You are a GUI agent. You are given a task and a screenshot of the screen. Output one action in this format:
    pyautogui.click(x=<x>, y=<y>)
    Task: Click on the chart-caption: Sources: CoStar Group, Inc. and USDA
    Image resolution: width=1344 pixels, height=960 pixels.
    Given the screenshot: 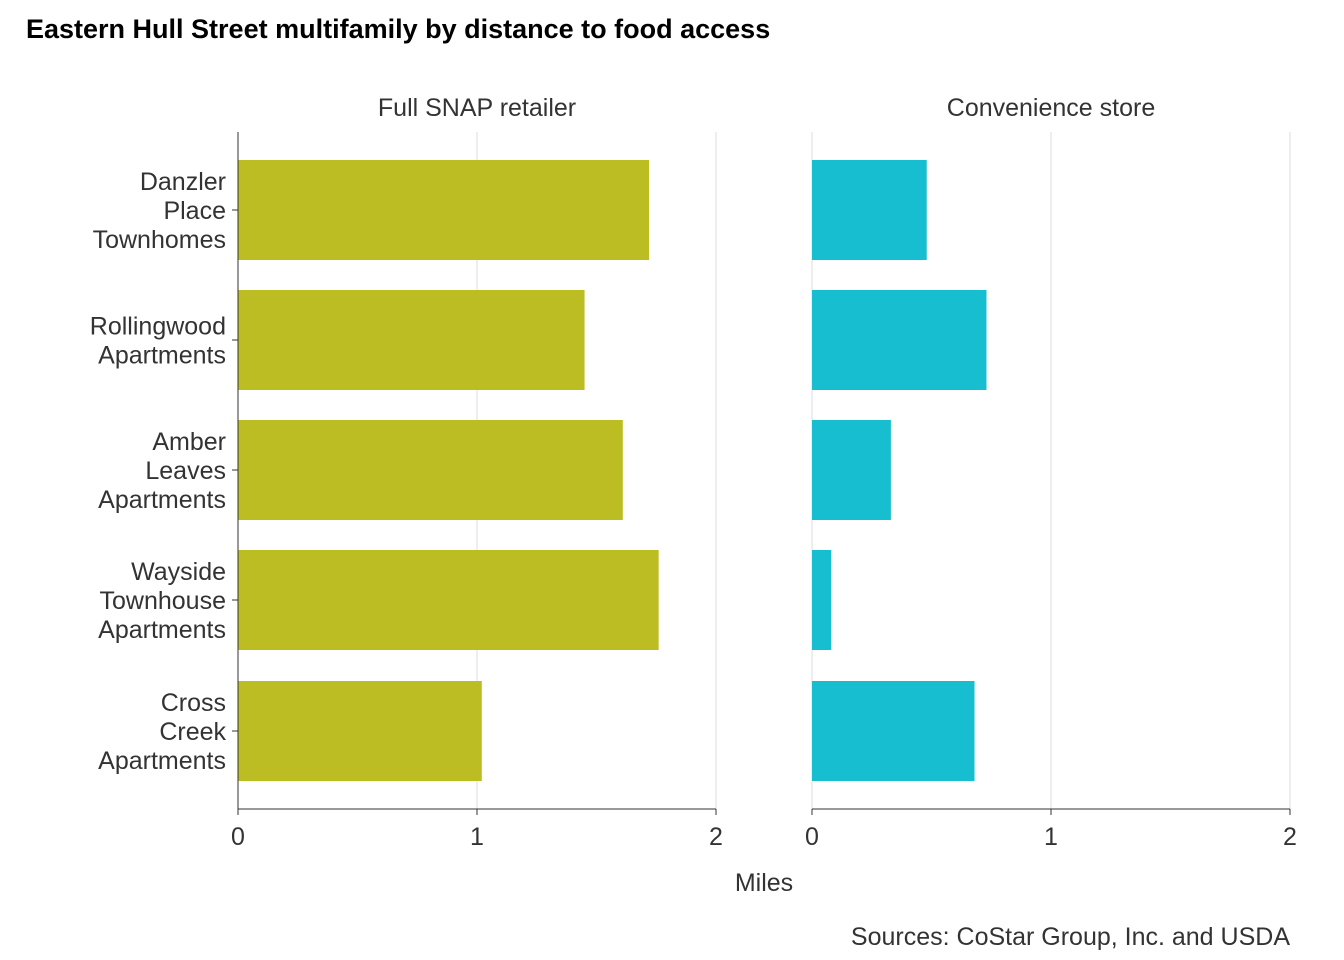 What is the action you would take?
    pyautogui.click(x=1070, y=937)
    